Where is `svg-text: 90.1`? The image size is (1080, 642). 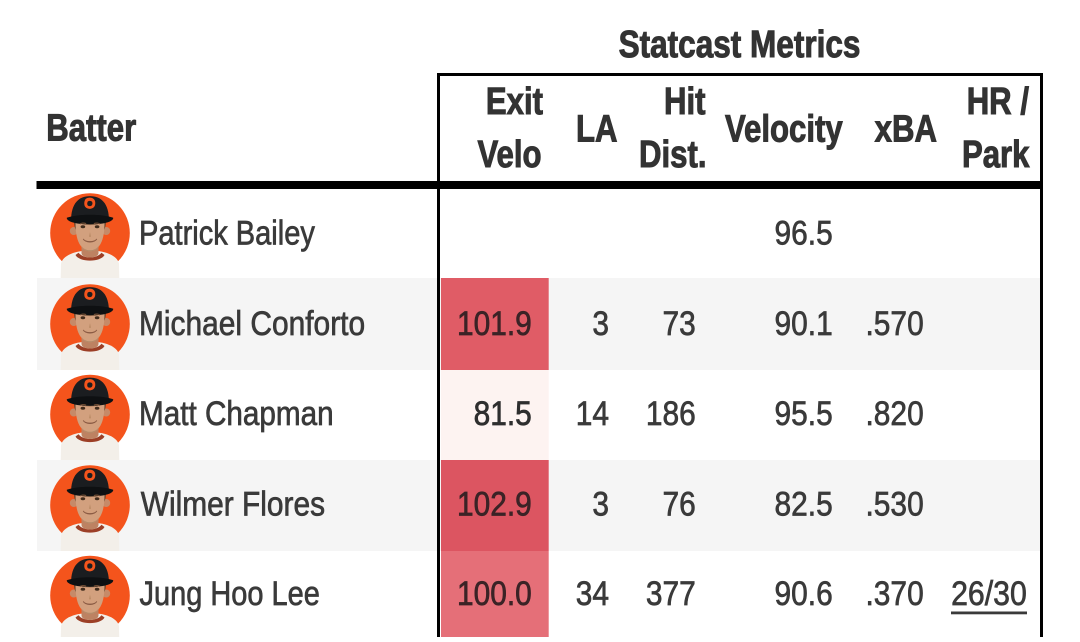 svg-text: 90.1 is located at coordinates (803, 323).